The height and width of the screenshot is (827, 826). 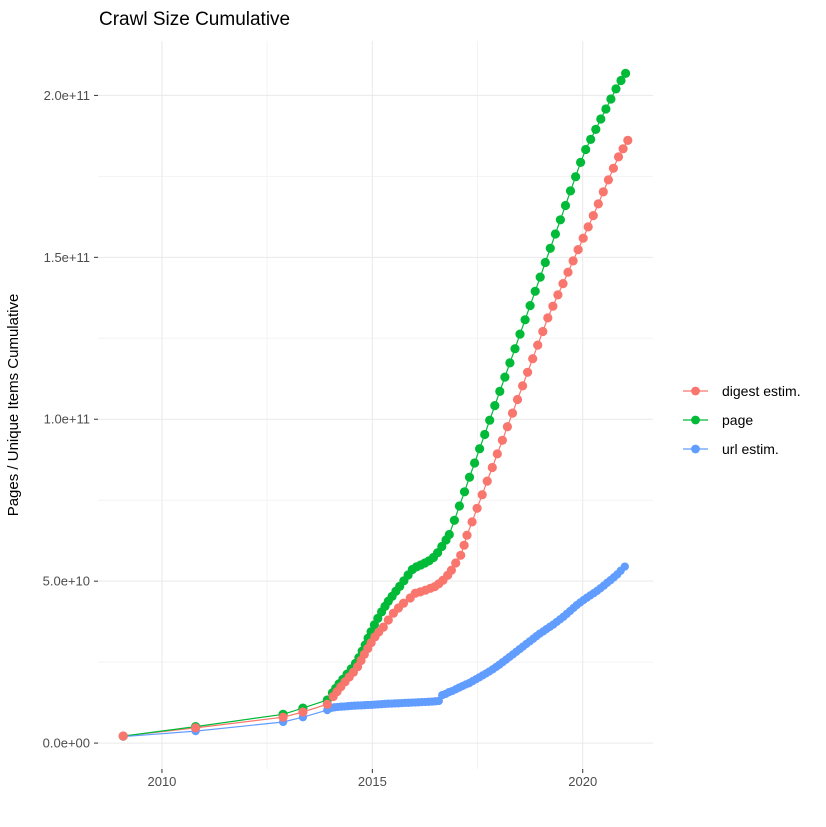 I want to click on x-tick-label-2020: 2020, so click(x=582, y=781).